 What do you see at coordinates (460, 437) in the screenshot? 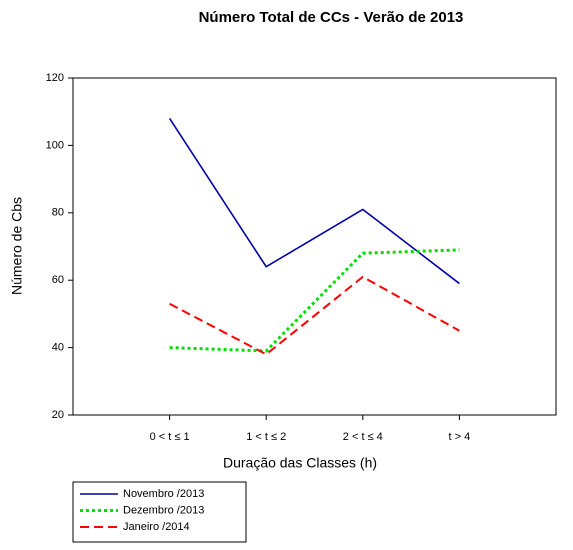
I see `x-tick-label: t > 4` at bounding box center [460, 437].